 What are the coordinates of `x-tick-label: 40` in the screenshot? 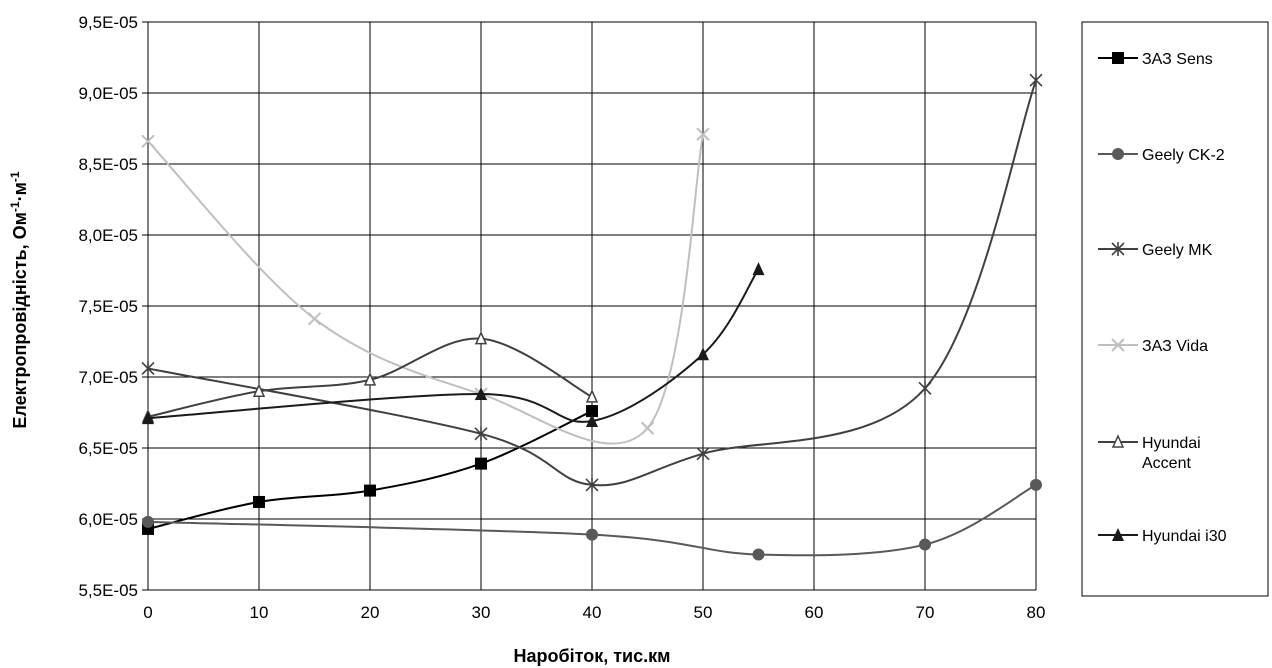 It's located at (592, 612).